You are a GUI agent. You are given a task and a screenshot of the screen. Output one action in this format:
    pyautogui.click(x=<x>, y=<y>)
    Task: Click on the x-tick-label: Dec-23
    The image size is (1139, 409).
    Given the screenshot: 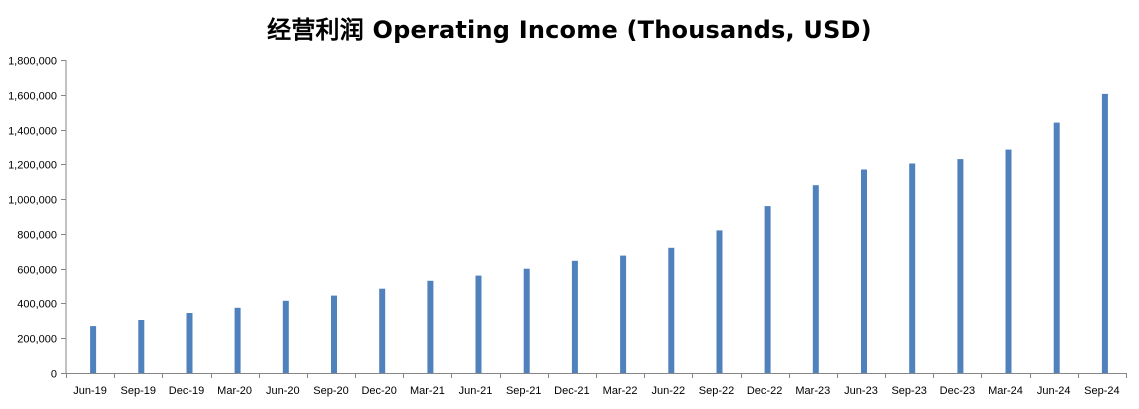 What is the action you would take?
    pyautogui.click(x=957, y=391)
    